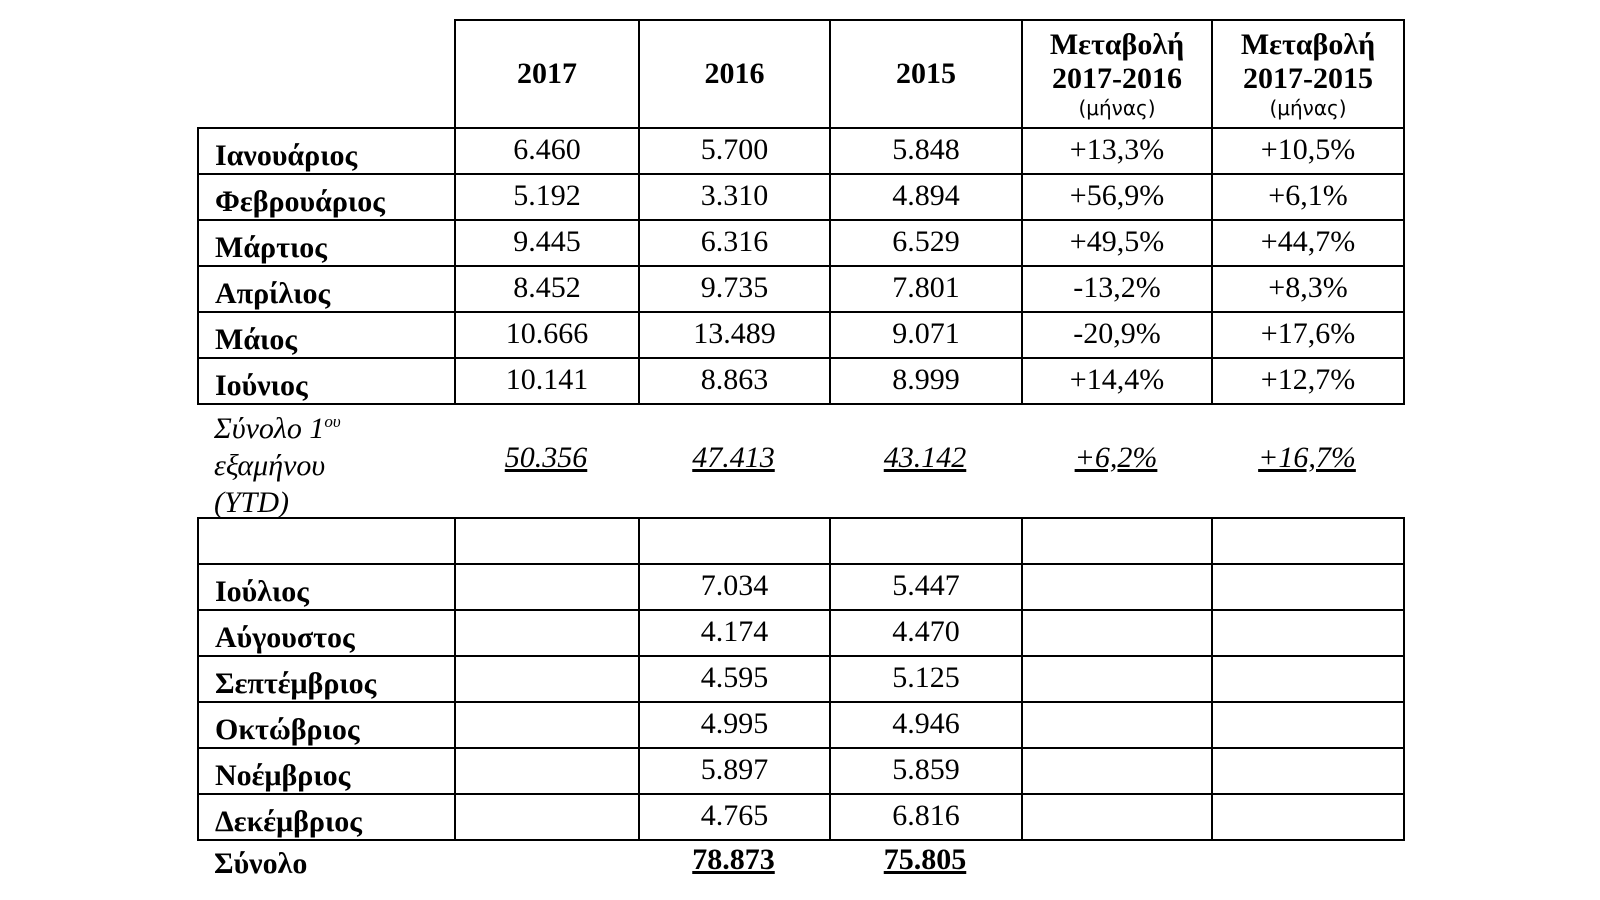 The height and width of the screenshot is (900, 1600). I want to click on table-cell: 5.125, so click(926, 679).